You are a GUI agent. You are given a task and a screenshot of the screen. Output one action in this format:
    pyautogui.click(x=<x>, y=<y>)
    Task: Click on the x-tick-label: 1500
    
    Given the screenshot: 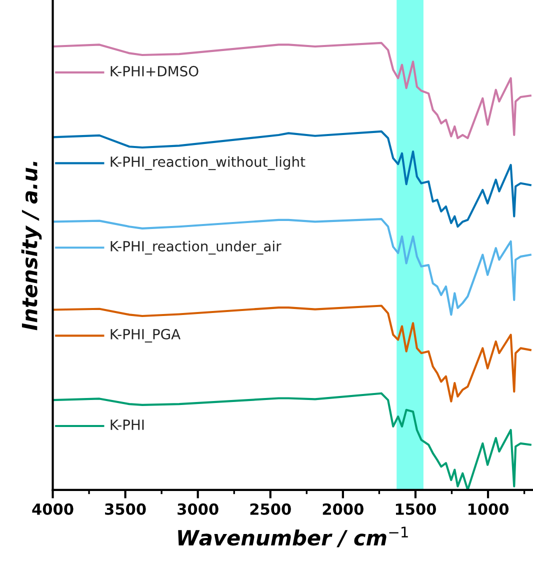 What is the action you would take?
    pyautogui.click(x=416, y=509)
    